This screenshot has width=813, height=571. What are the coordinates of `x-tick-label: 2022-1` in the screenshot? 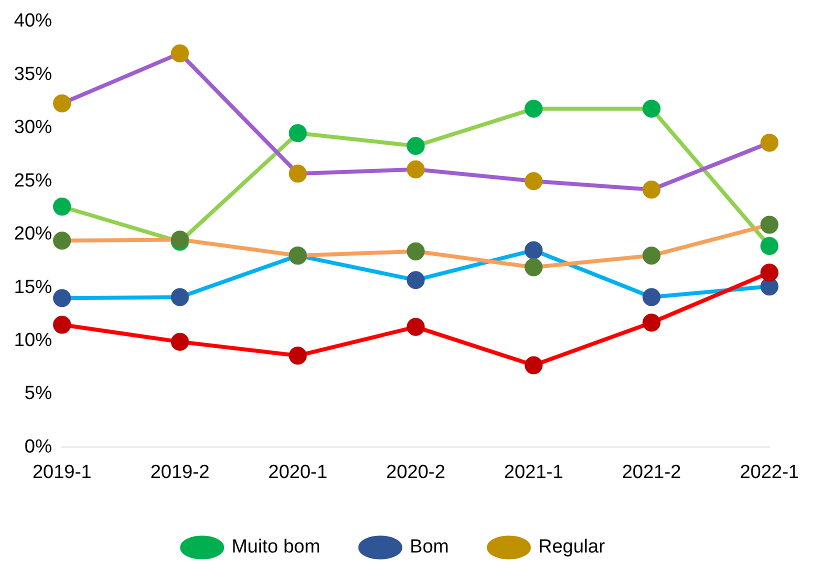 It's located at (770, 472).